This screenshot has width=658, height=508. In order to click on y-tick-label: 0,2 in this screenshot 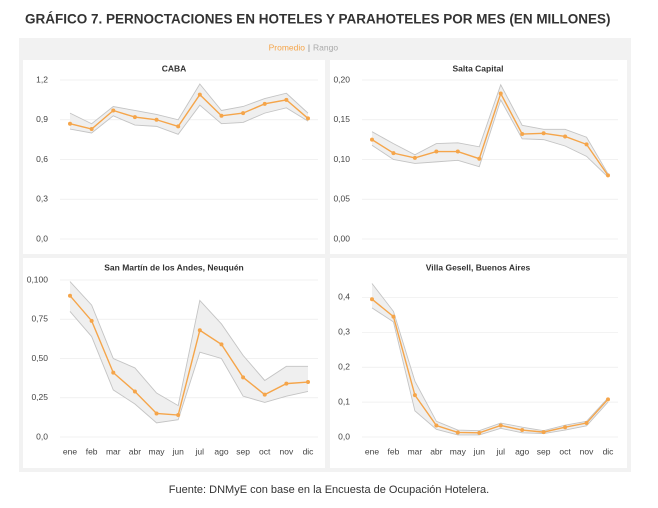, I will do `click(344, 366)`.